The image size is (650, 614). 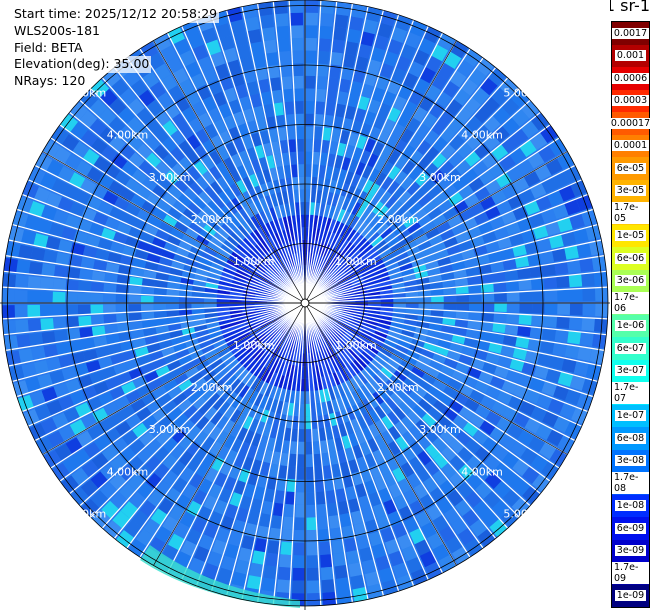 What do you see at coordinates (630, 235) in the screenshot?
I see `colorbar-cell: 1e-05` at bounding box center [630, 235].